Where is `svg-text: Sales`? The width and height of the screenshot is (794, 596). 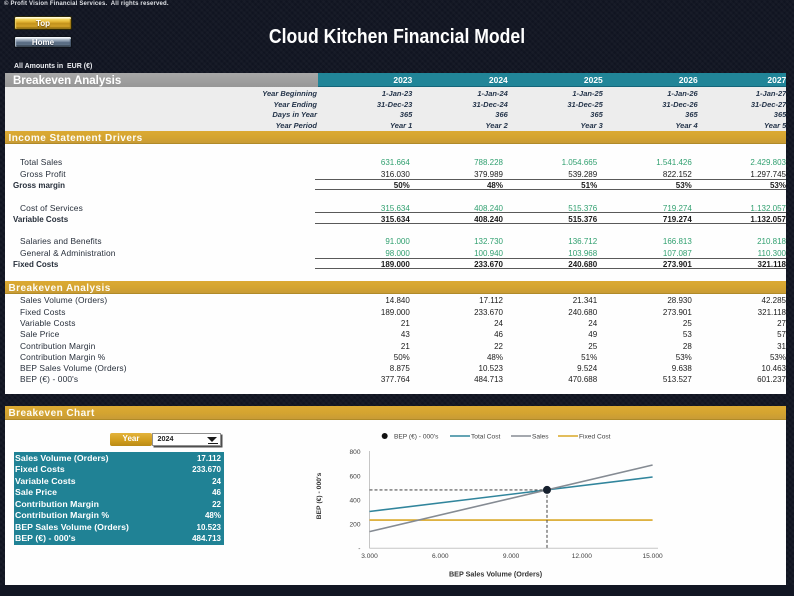 svg-text: Sales is located at coordinates (540, 436).